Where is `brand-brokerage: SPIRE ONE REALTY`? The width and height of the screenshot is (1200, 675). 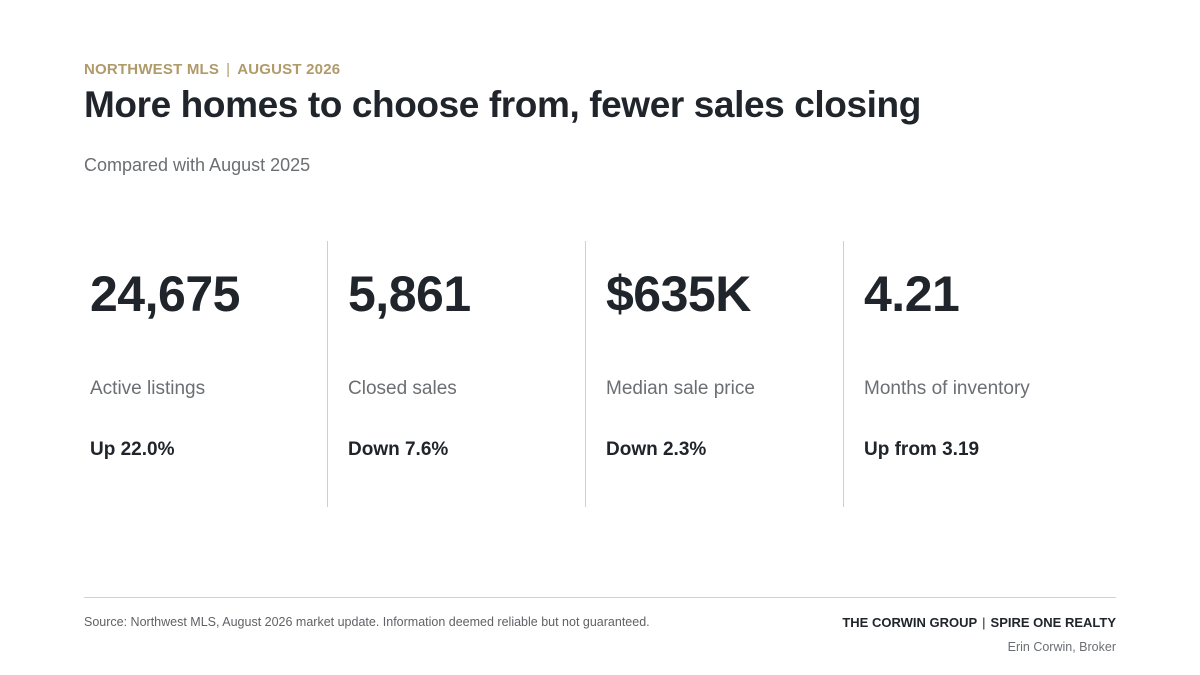
brand-brokerage: SPIRE ONE REALTY is located at coordinates (1053, 622).